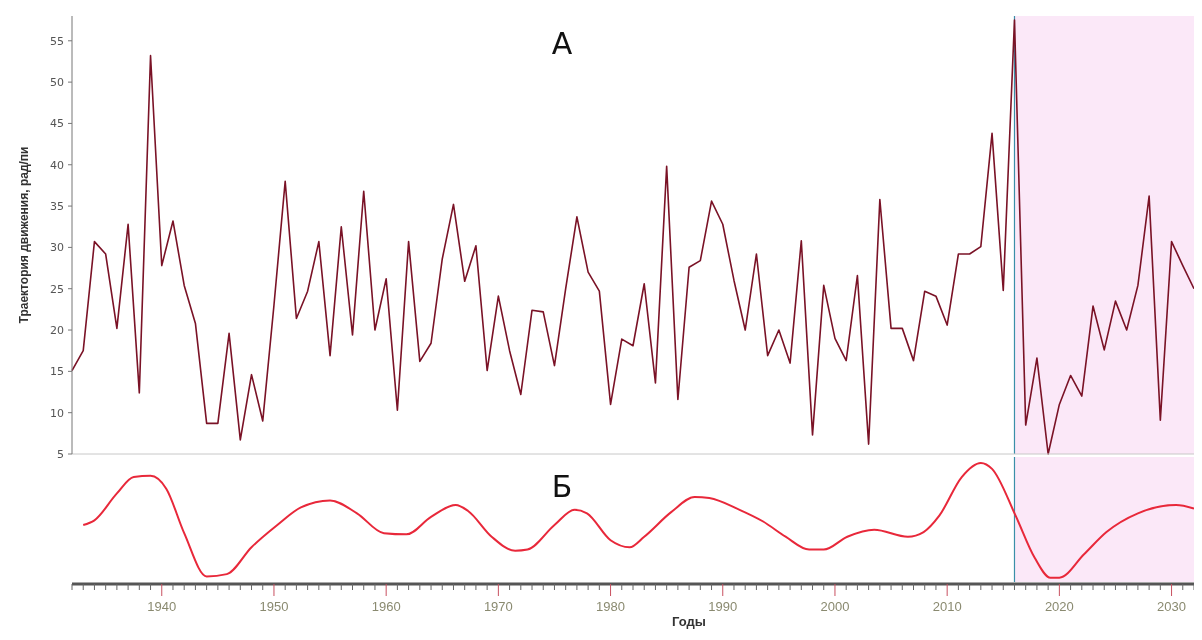 The height and width of the screenshot is (640, 1202). What do you see at coordinates (57, 165) in the screenshot?
I see `y-tick-label: 40` at bounding box center [57, 165].